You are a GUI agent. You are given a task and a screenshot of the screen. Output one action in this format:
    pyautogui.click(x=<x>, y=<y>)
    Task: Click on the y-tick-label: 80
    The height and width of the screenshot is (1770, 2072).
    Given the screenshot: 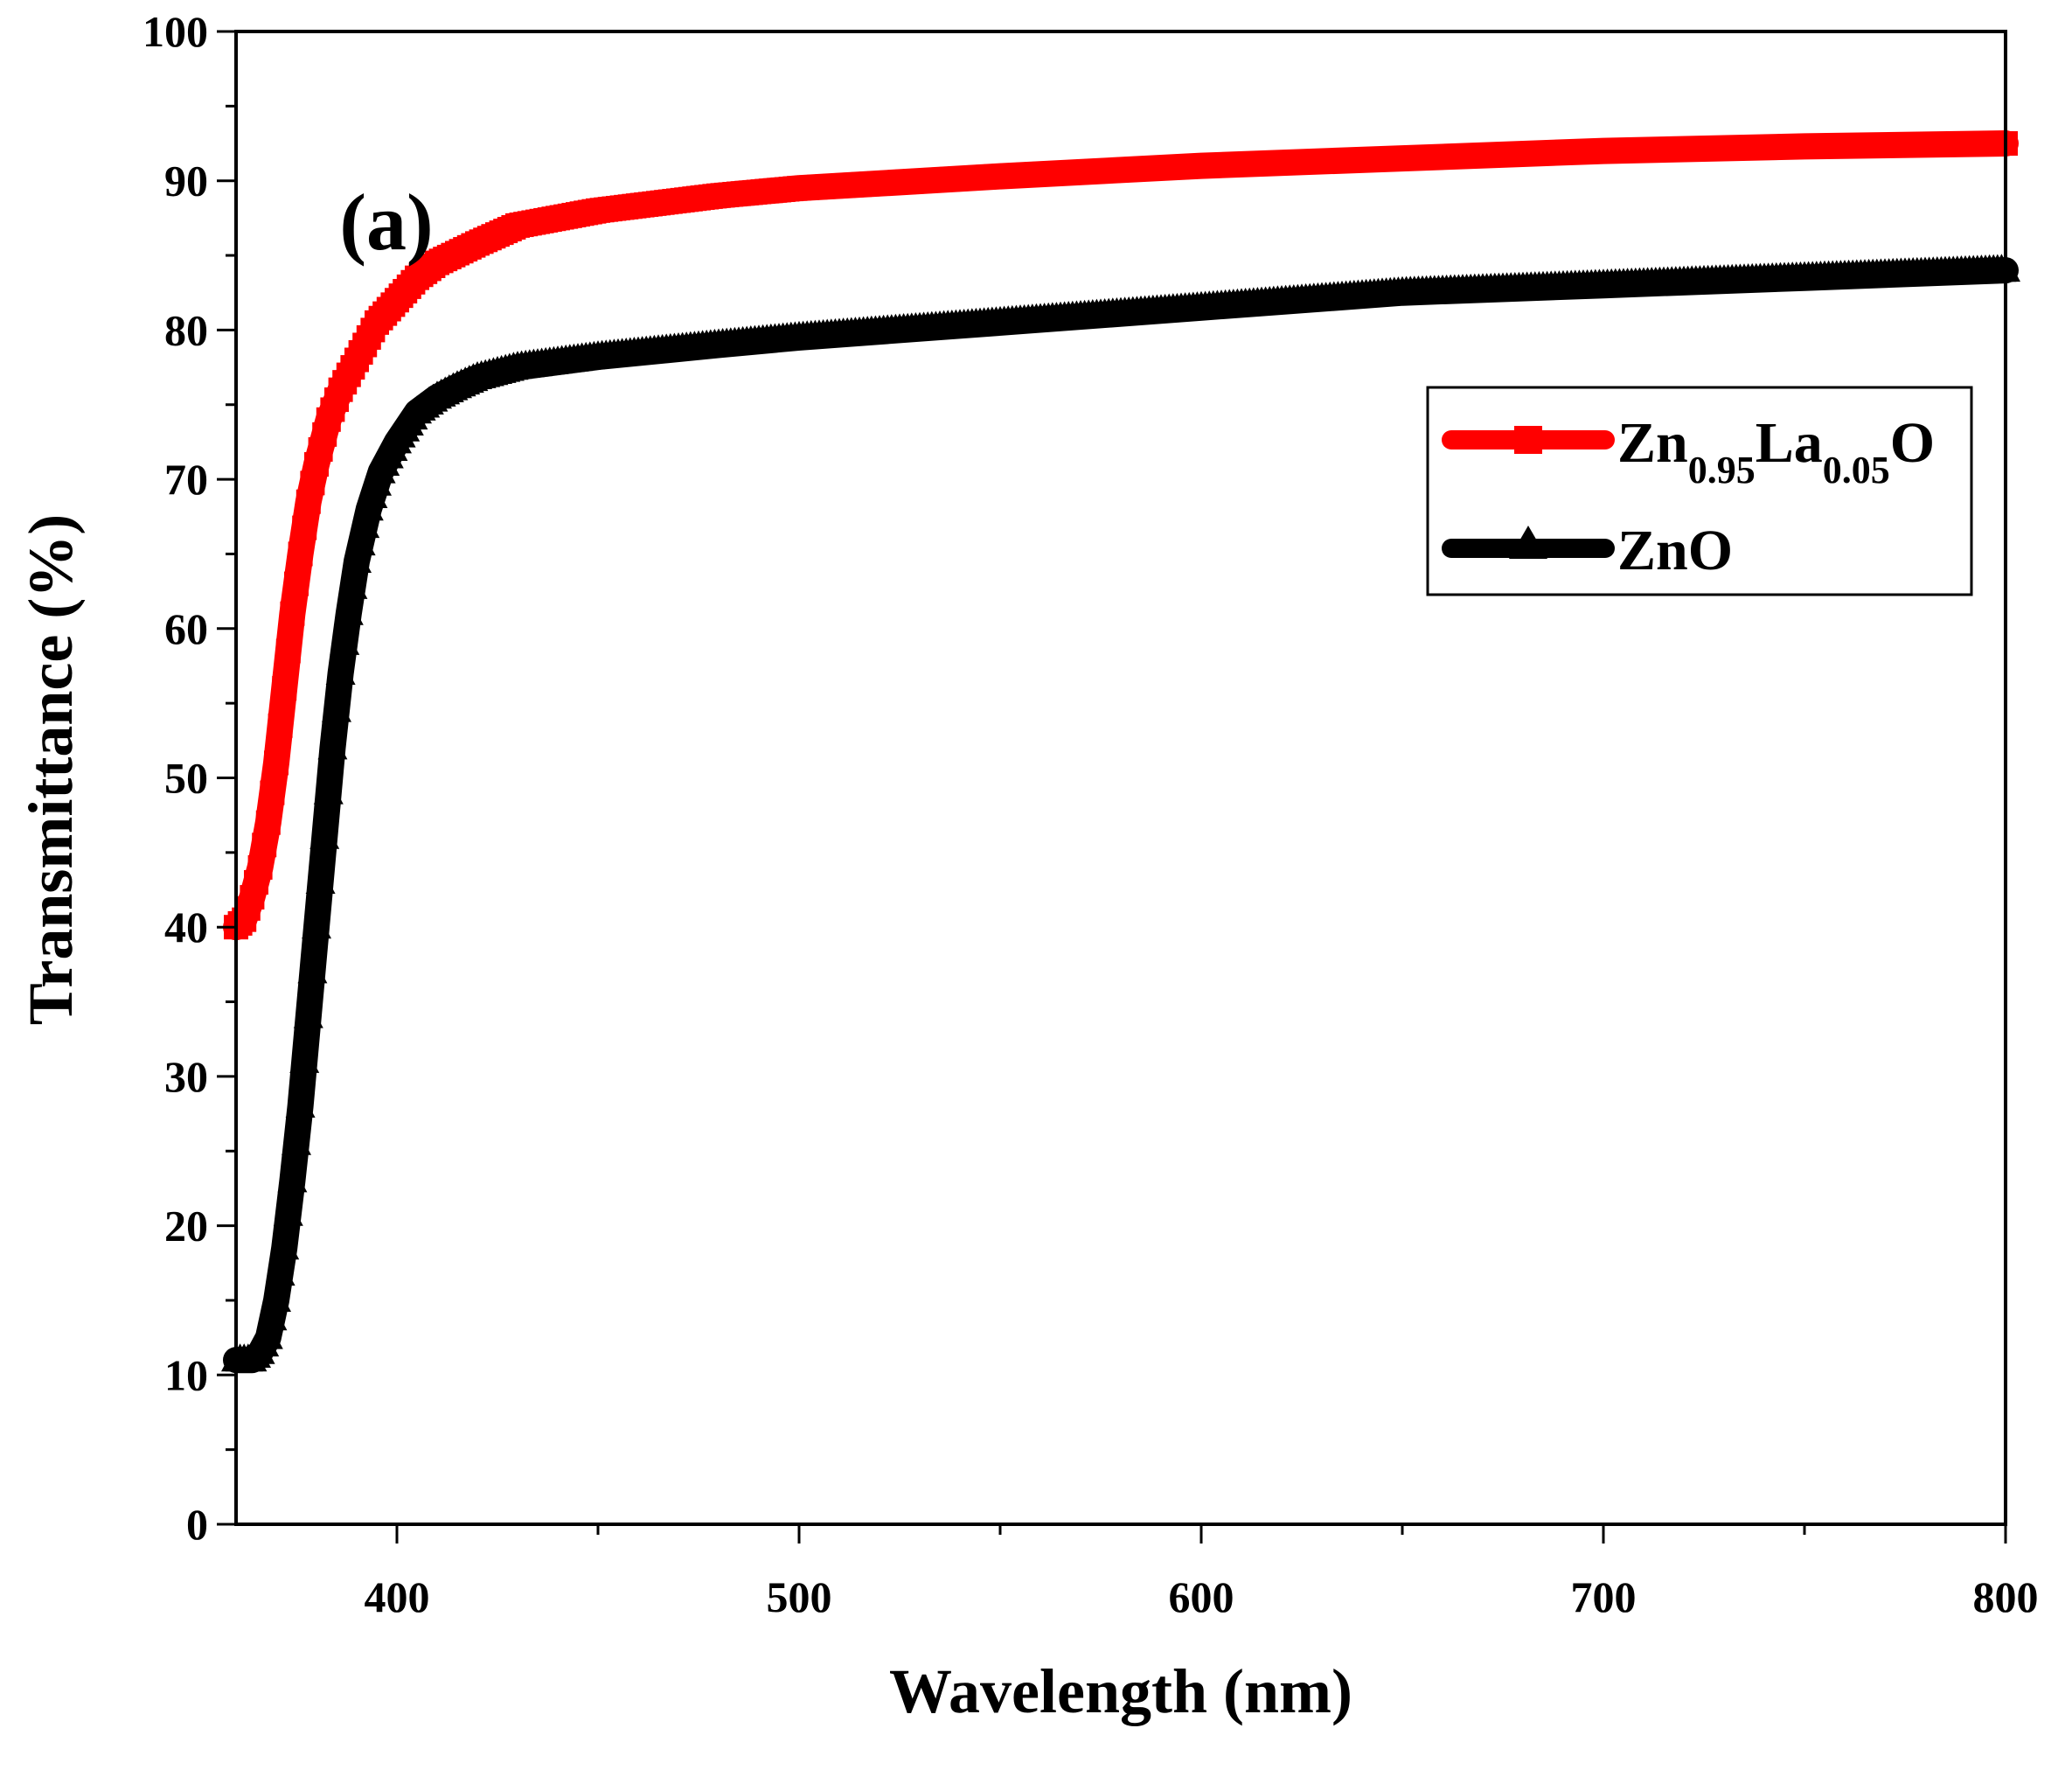 What is the action you would take?
    pyautogui.click(x=186, y=329)
    